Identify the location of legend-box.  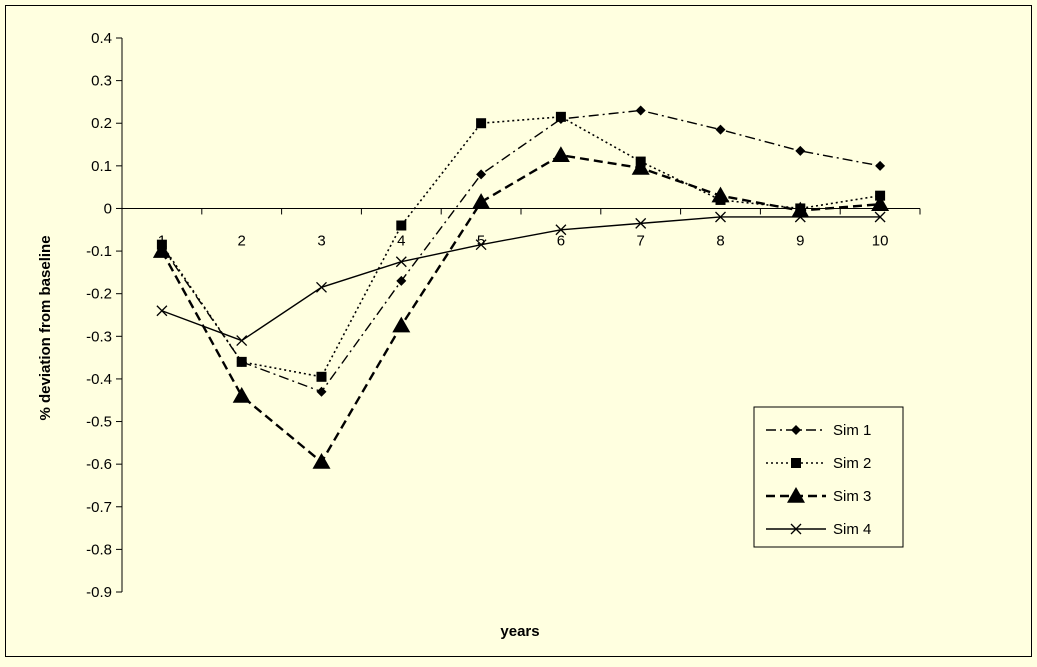
(828, 477).